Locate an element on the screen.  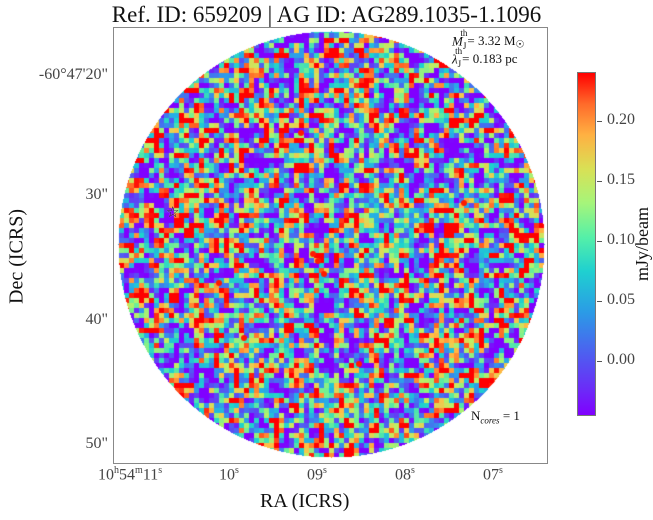
x-tick-hours: 10 is located at coordinates (106, 475).